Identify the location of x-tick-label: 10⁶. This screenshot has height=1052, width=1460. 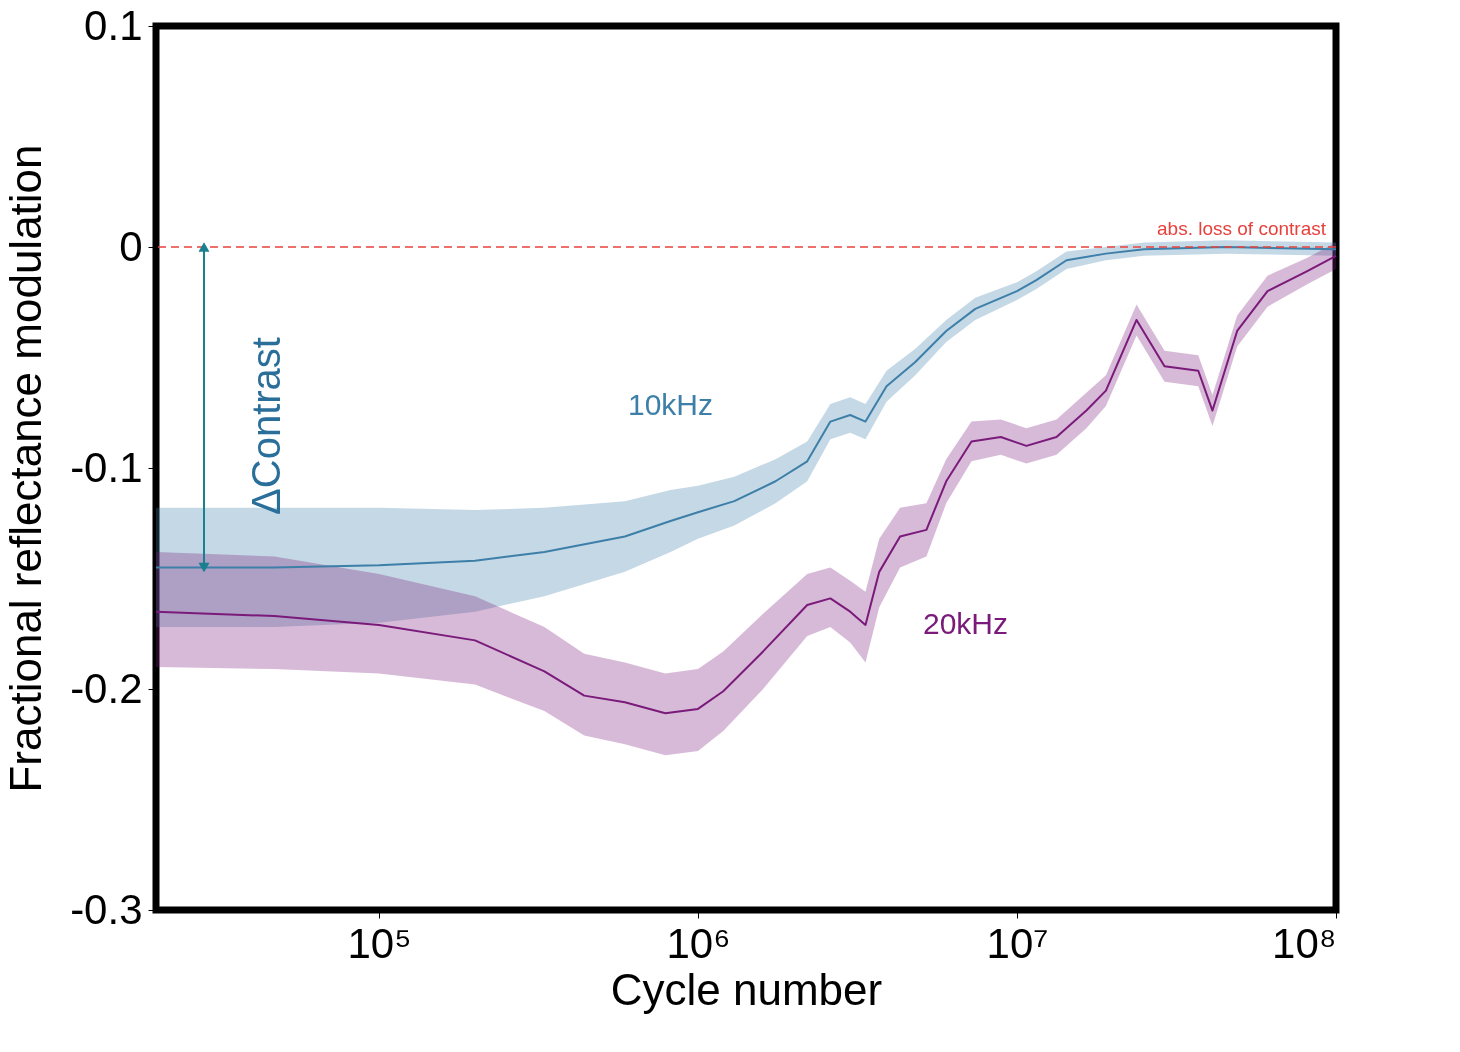
(698, 943).